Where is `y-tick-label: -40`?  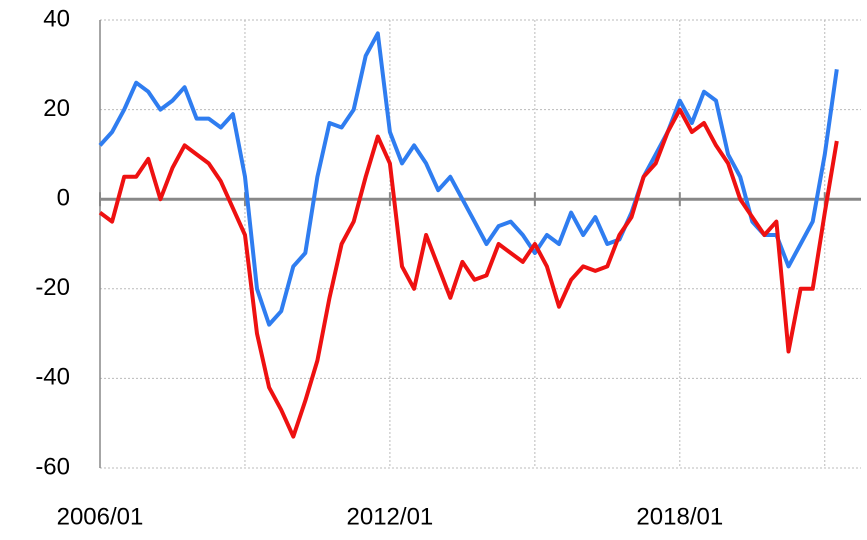 y-tick-label: -40 is located at coordinates (52, 377).